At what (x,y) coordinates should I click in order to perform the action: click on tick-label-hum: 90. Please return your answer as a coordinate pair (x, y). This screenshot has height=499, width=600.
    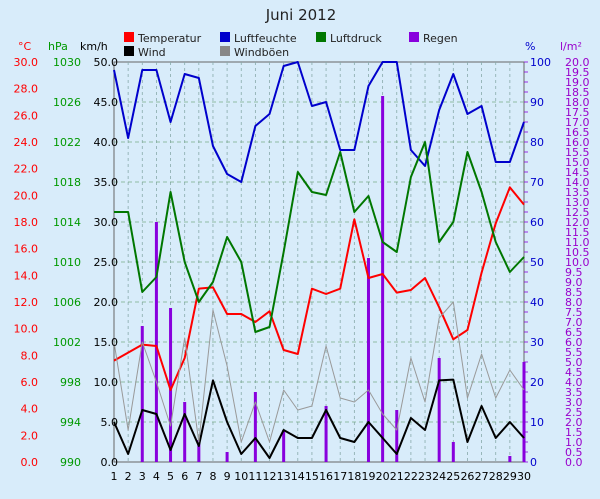
    Looking at the image, I should click on (537, 102).